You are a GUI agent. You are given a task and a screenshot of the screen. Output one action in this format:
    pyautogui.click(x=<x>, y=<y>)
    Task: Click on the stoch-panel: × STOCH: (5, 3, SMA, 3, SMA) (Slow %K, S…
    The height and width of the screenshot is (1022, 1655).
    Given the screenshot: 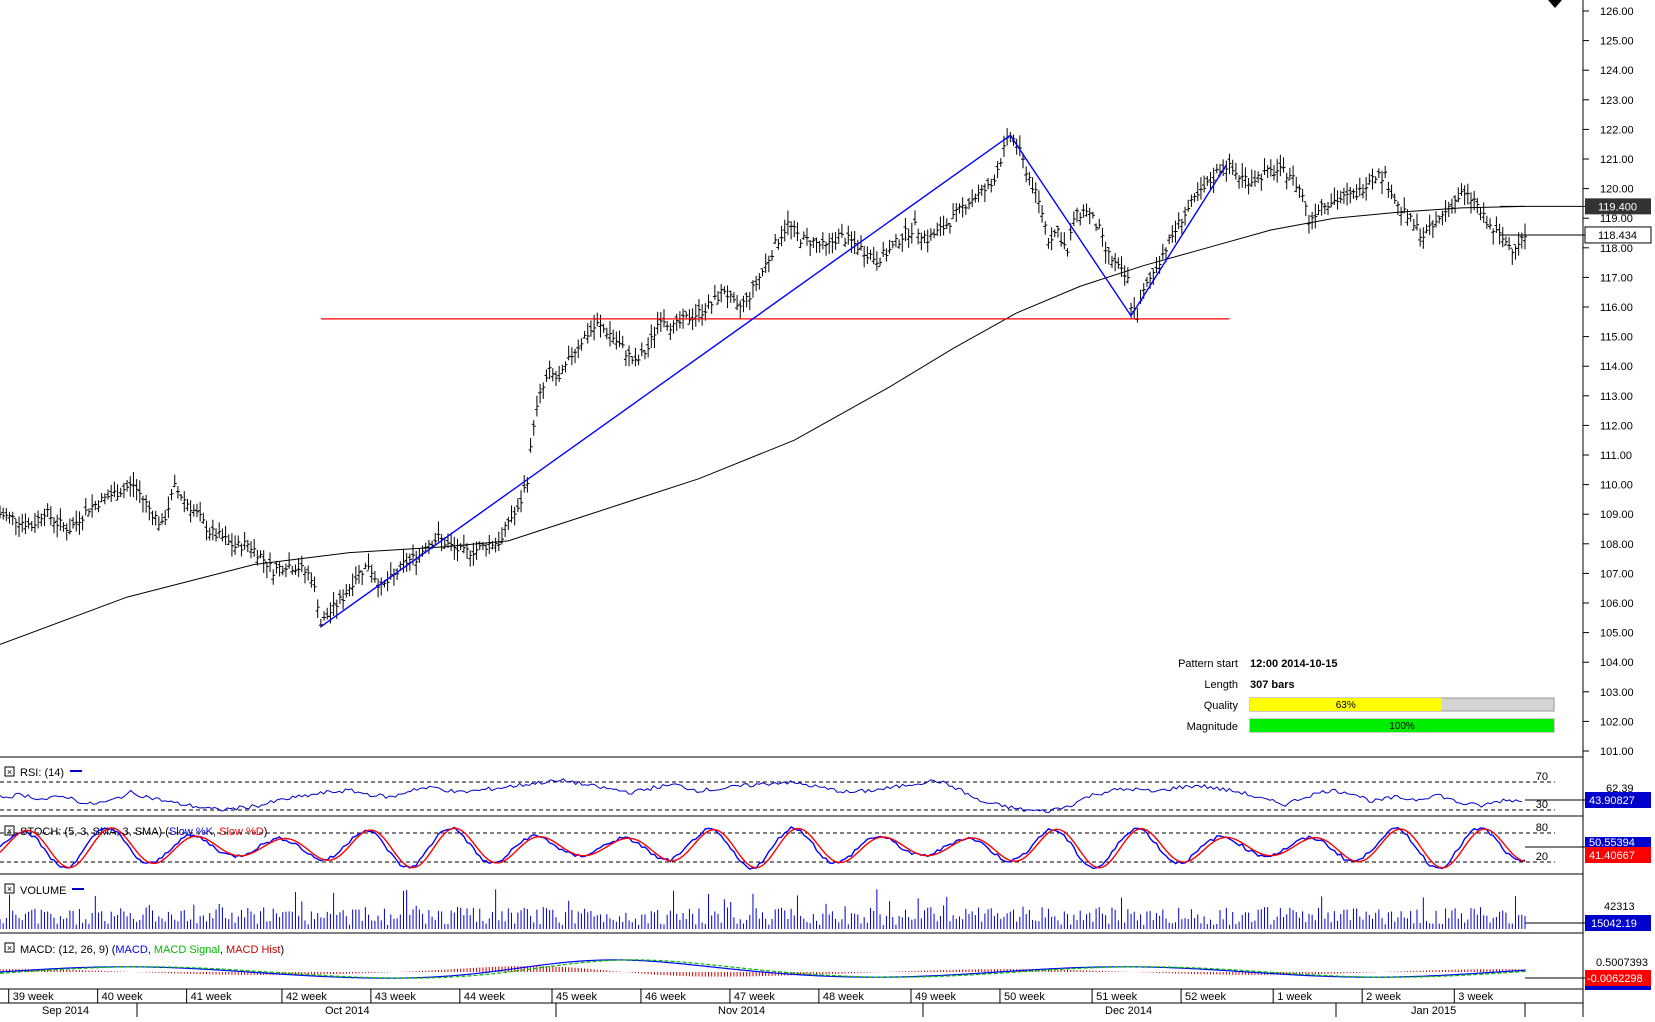 What is the action you would take?
    pyautogui.click(x=825, y=842)
    